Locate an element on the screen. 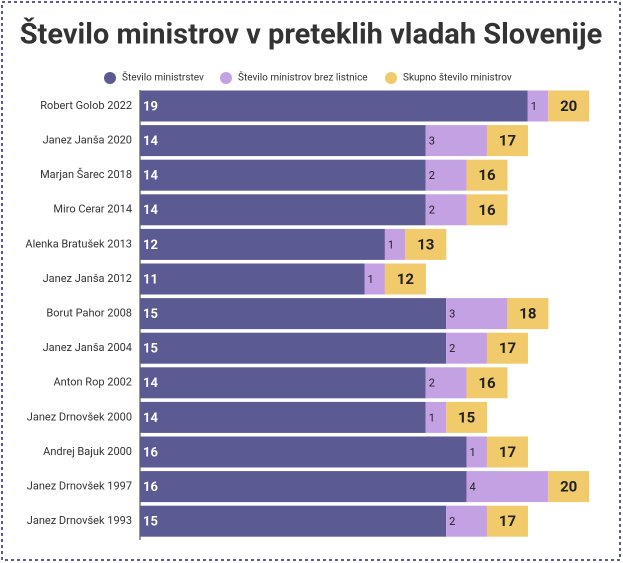 The width and height of the screenshot is (623, 563). y-tick-label: Andrej Bajuk 2000 is located at coordinates (87, 451).